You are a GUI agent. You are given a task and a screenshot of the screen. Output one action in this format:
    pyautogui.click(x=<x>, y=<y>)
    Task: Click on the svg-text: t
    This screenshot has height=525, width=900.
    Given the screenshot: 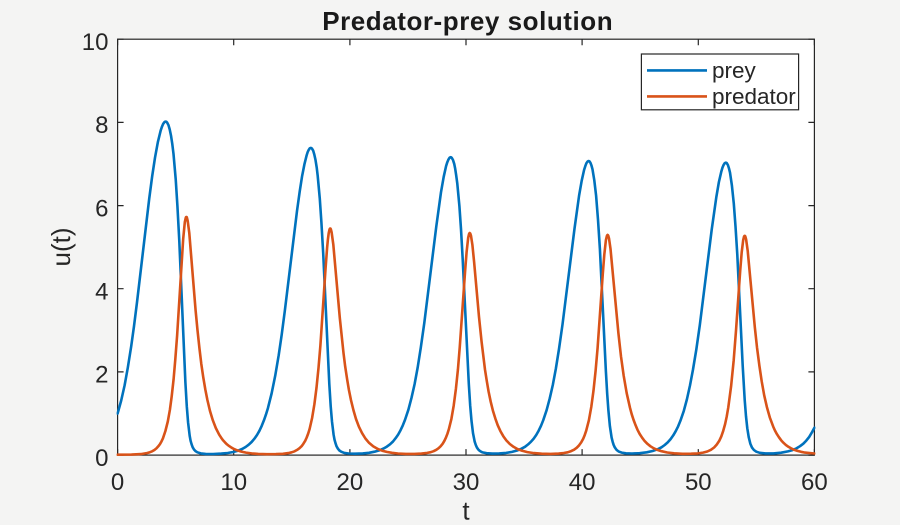 What is the action you would take?
    pyautogui.click(x=466, y=510)
    